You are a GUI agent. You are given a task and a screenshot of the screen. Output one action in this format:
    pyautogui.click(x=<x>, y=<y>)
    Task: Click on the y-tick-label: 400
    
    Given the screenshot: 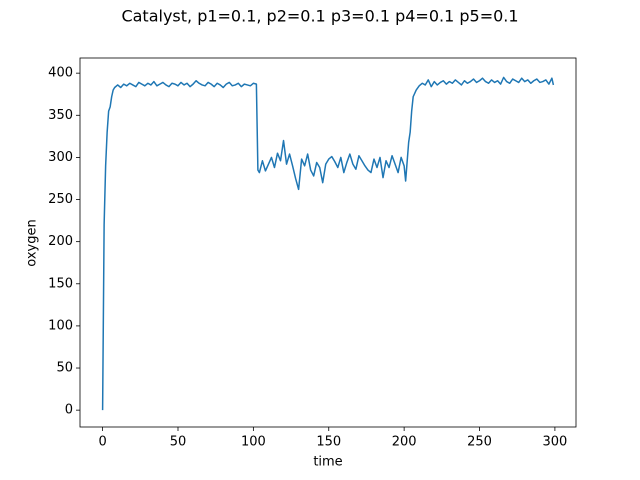 What is the action you would take?
    pyautogui.click(x=60, y=73)
    